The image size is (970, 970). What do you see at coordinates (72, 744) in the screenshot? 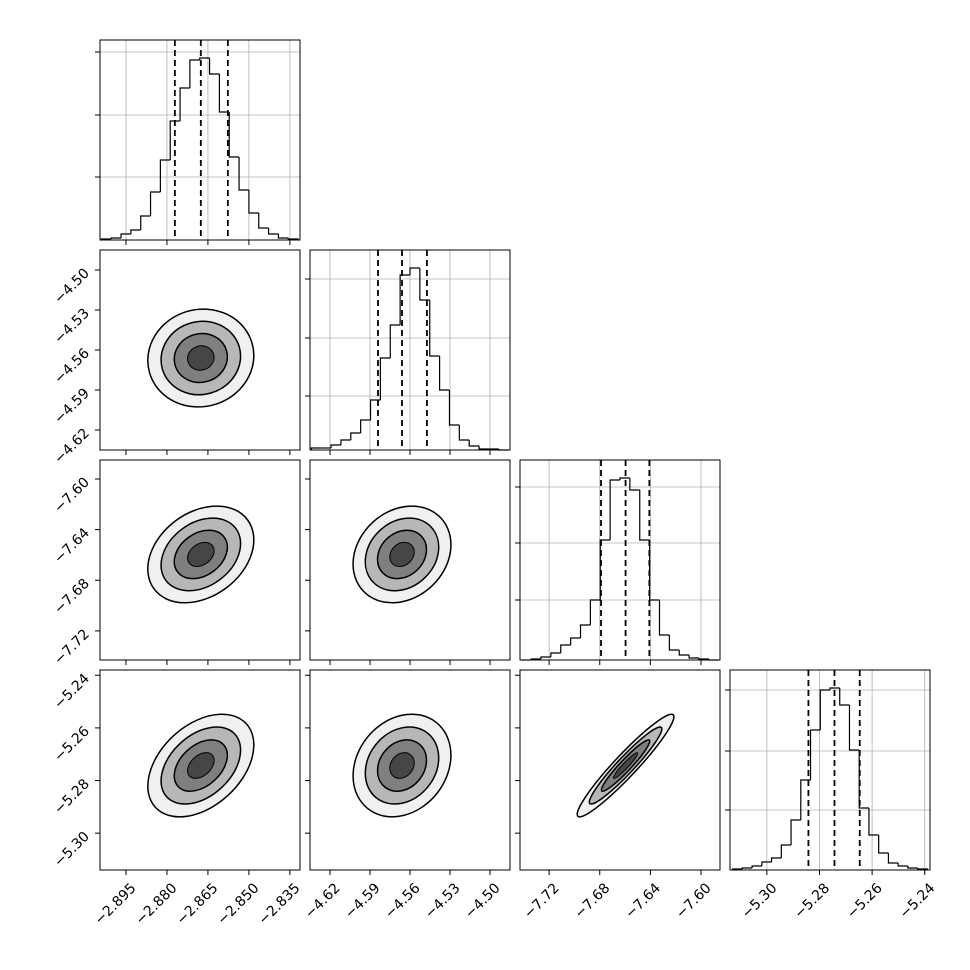
I see `y-tick-label: −5.26` at bounding box center [72, 744].